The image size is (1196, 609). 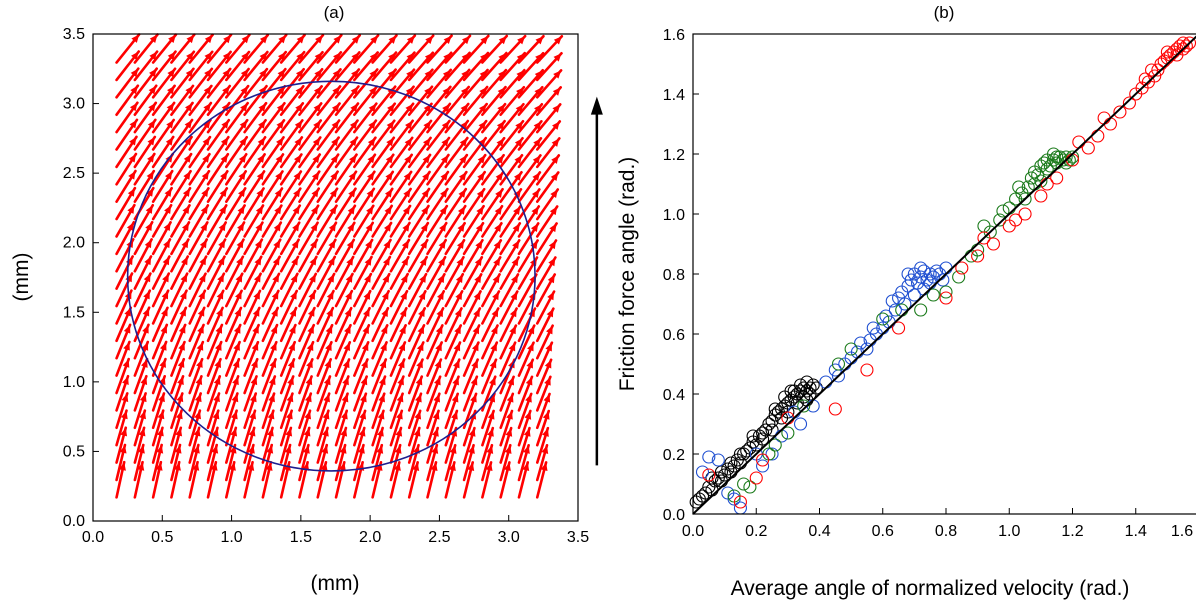 I want to click on x-tick-label-a: 3.0, so click(x=509, y=537).